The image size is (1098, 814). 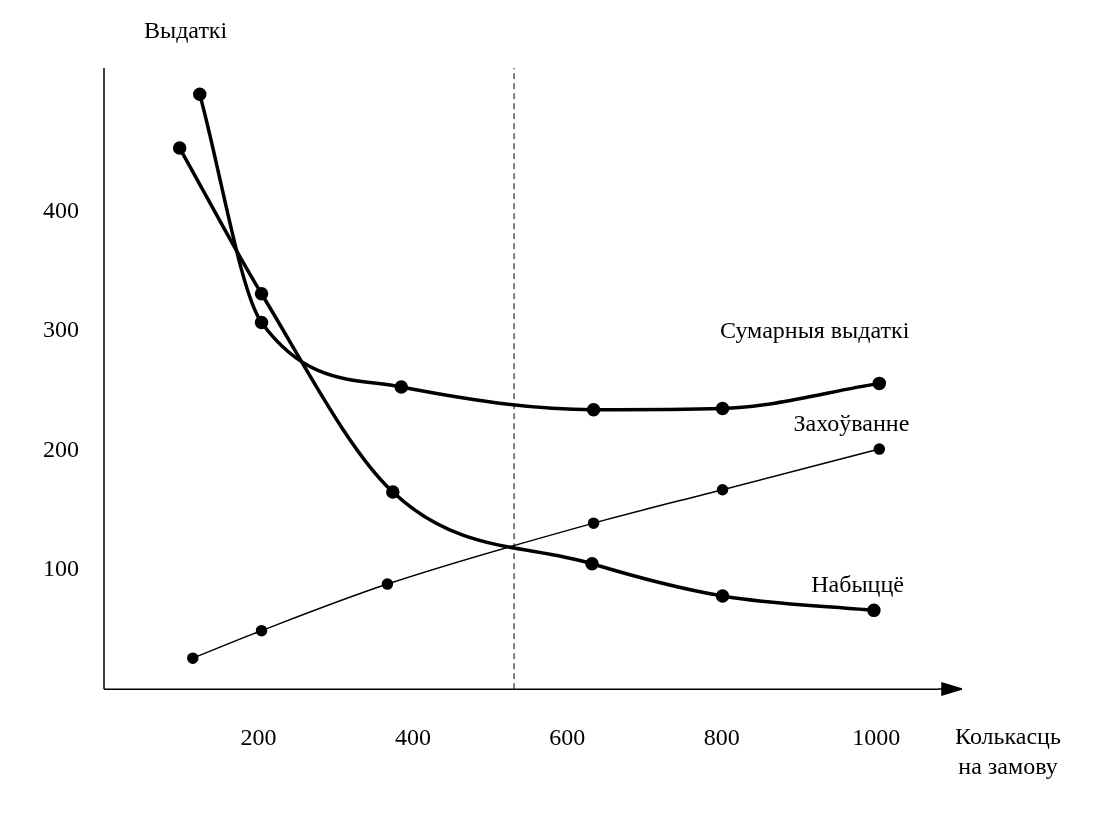 What do you see at coordinates (61, 448) in the screenshot?
I see `y-tick-label: 200` at bounding box center [61, 448].